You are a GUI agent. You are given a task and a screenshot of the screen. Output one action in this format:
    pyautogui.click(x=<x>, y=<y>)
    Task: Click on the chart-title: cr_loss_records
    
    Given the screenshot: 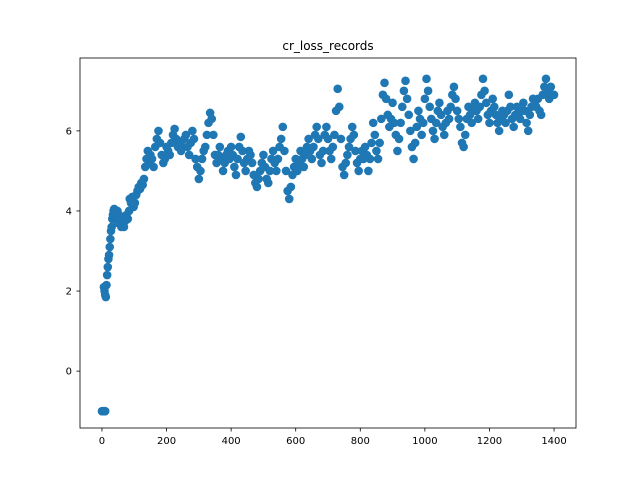 What is the action you would take?
    pyautogui.click(x=327, y=46)
    